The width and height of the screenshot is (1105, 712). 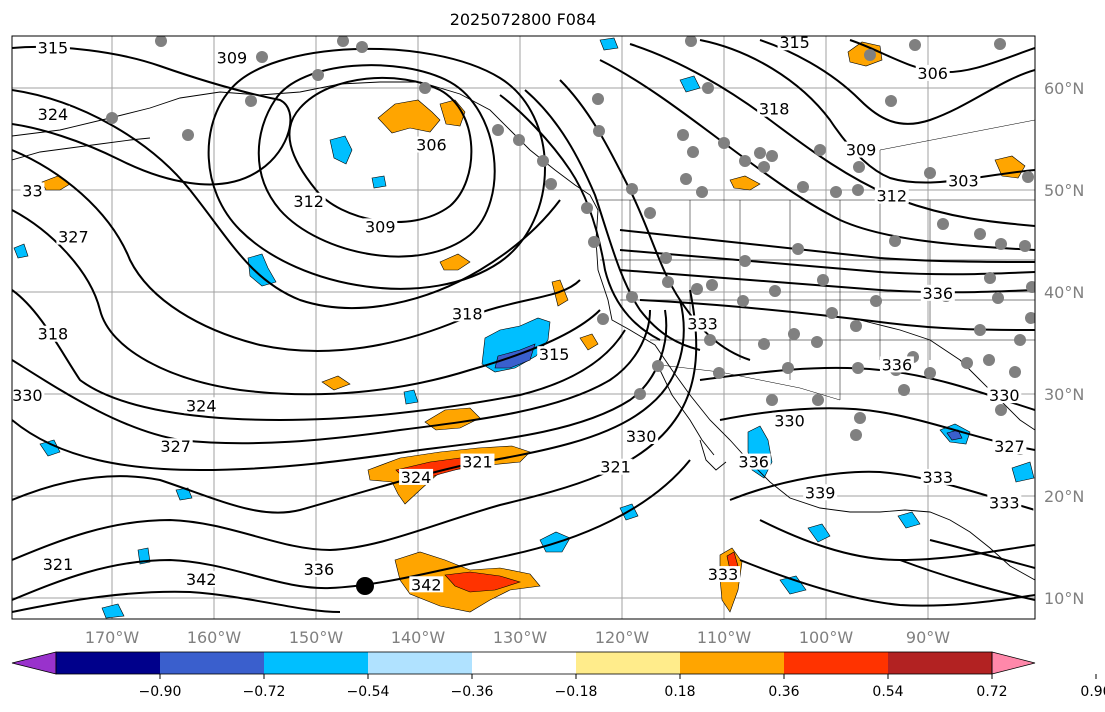 I want to click on chart-title: 2025072800 F084, so click(x=523, y=19).